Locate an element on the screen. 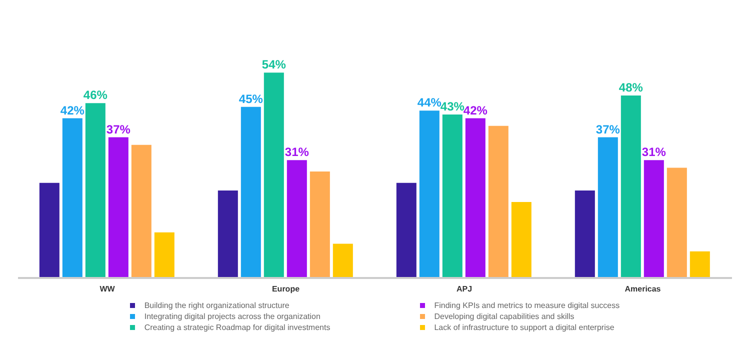 This screenshot has width=750, height=350. data-label: 44% is located at coordinates (429, 103).